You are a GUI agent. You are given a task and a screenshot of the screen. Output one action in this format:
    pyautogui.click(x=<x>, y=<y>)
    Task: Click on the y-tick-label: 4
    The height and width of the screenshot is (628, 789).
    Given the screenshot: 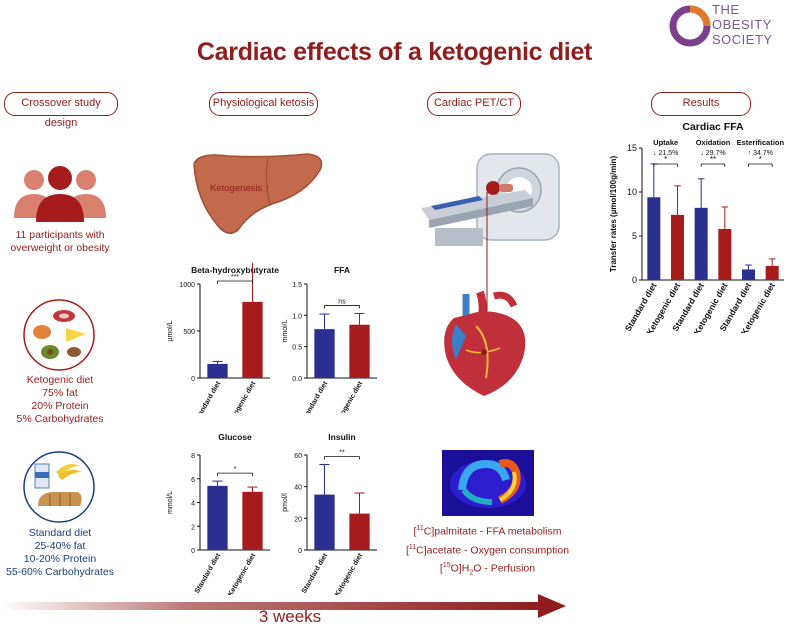 What is the action you would take?
    pyautogui.click(x=193, y=504)
    